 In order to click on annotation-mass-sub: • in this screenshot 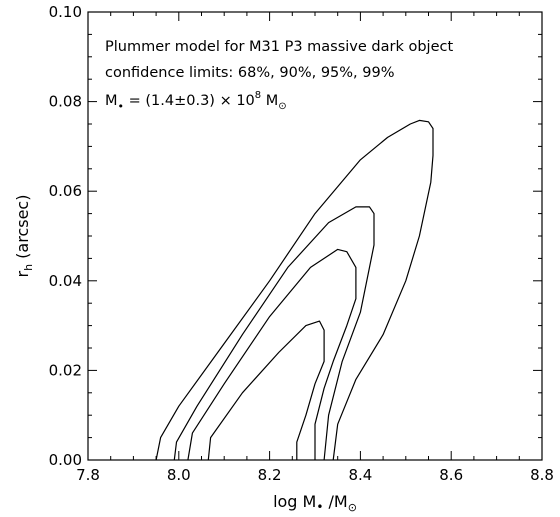, I will do `click(121, 106)`.